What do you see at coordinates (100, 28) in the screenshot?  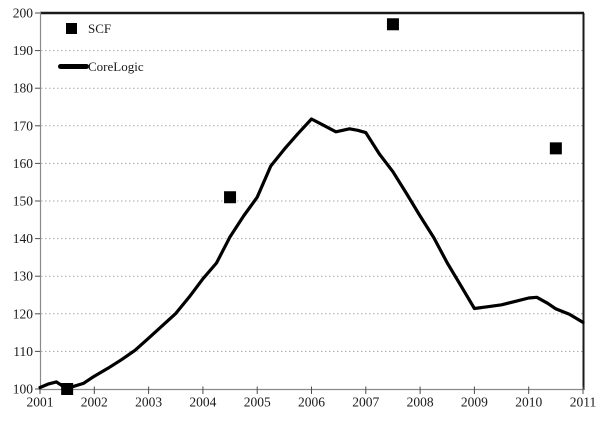 I see `legend-label-scf: SCF` at bounding box center [100, 28].